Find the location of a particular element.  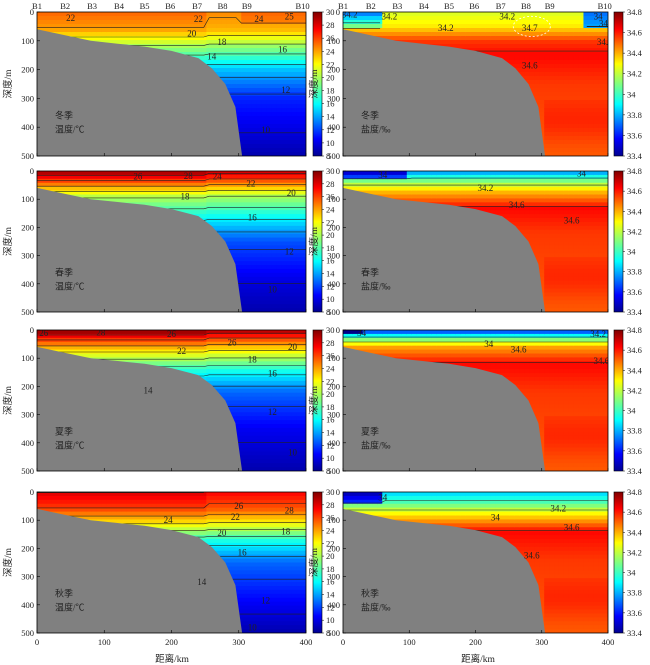

colorbar-tick-label: 34.4 is located at coordinates (635, 53).